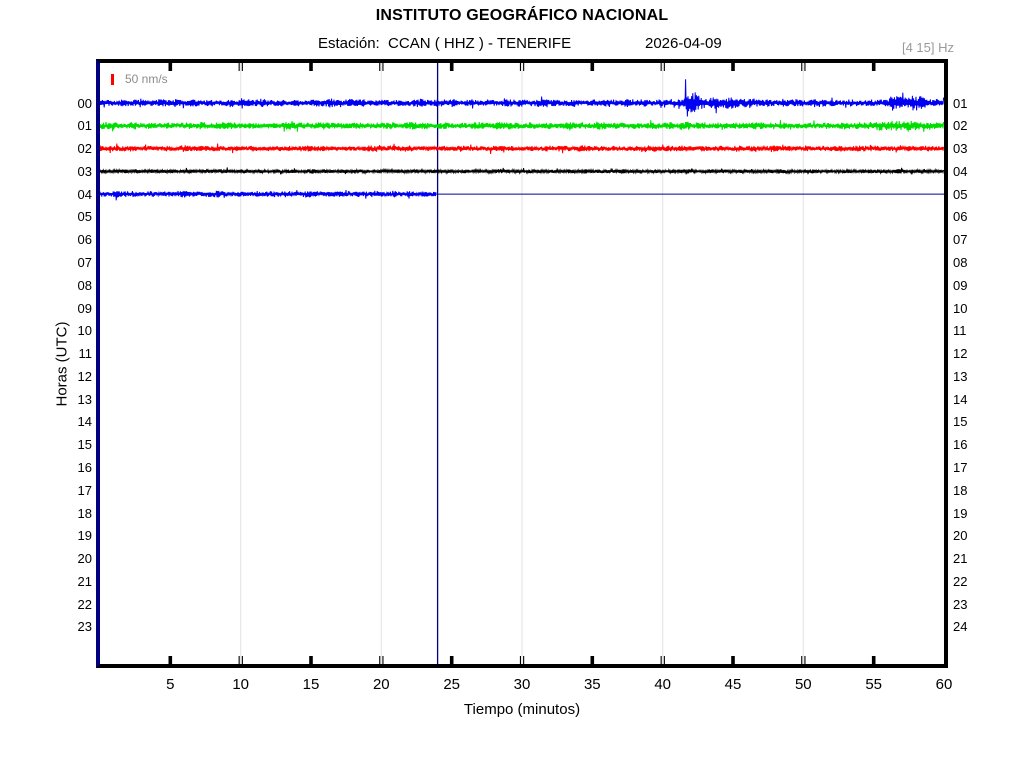 The image size is (1024, 768). What do you see at coordinates (960, 559) in the screenshot?
I see `hour-label-right-21: 21` at bounding box center [960, 559].